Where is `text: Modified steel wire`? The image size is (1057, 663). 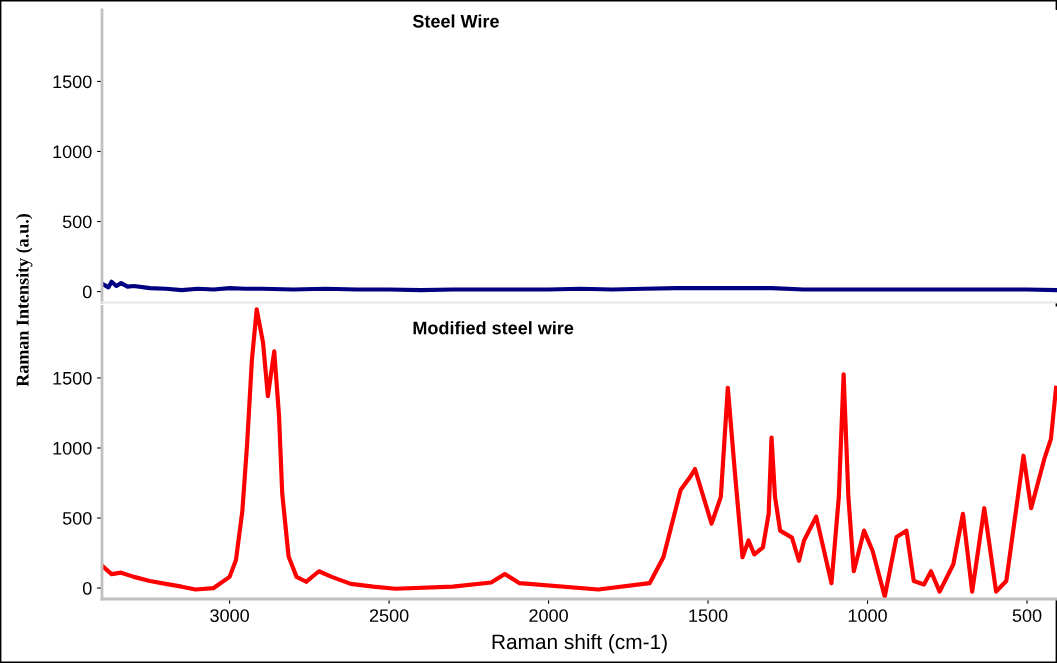
text: Modified steel wire is located at coordinates (493, 328).